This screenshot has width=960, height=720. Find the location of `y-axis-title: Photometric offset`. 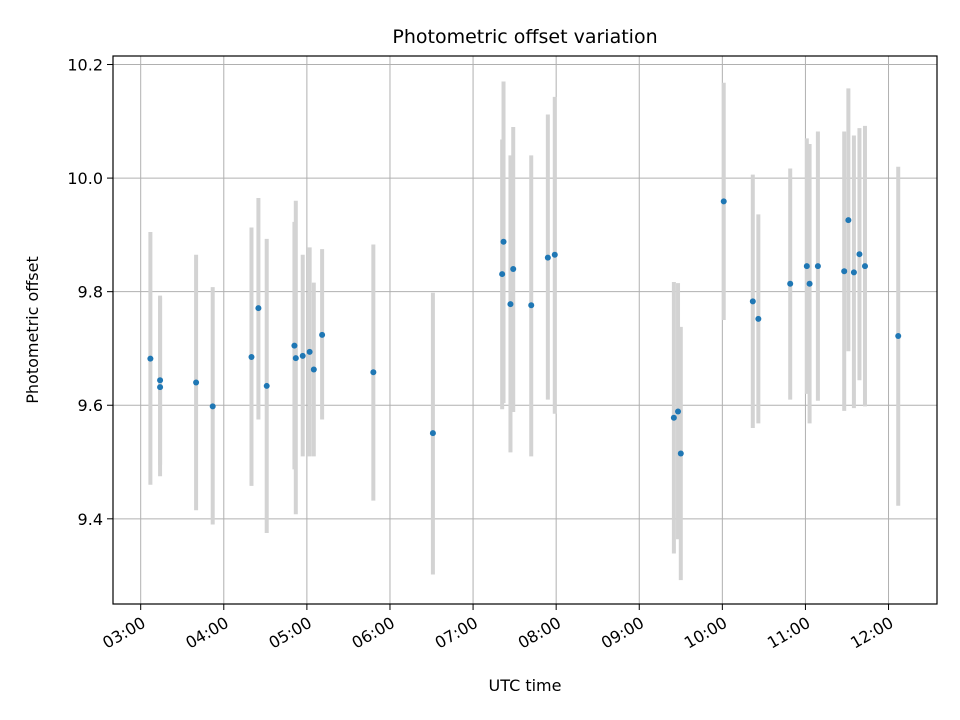

y-axis-title: Photometric offset is located at coordinates (32, 330).